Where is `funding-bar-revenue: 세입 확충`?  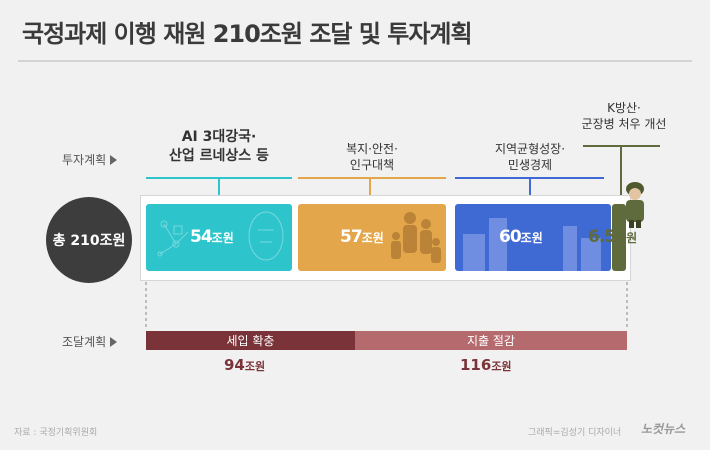
funding-bar-revenue: 세입 확충 is located at coordinates (250, 340).